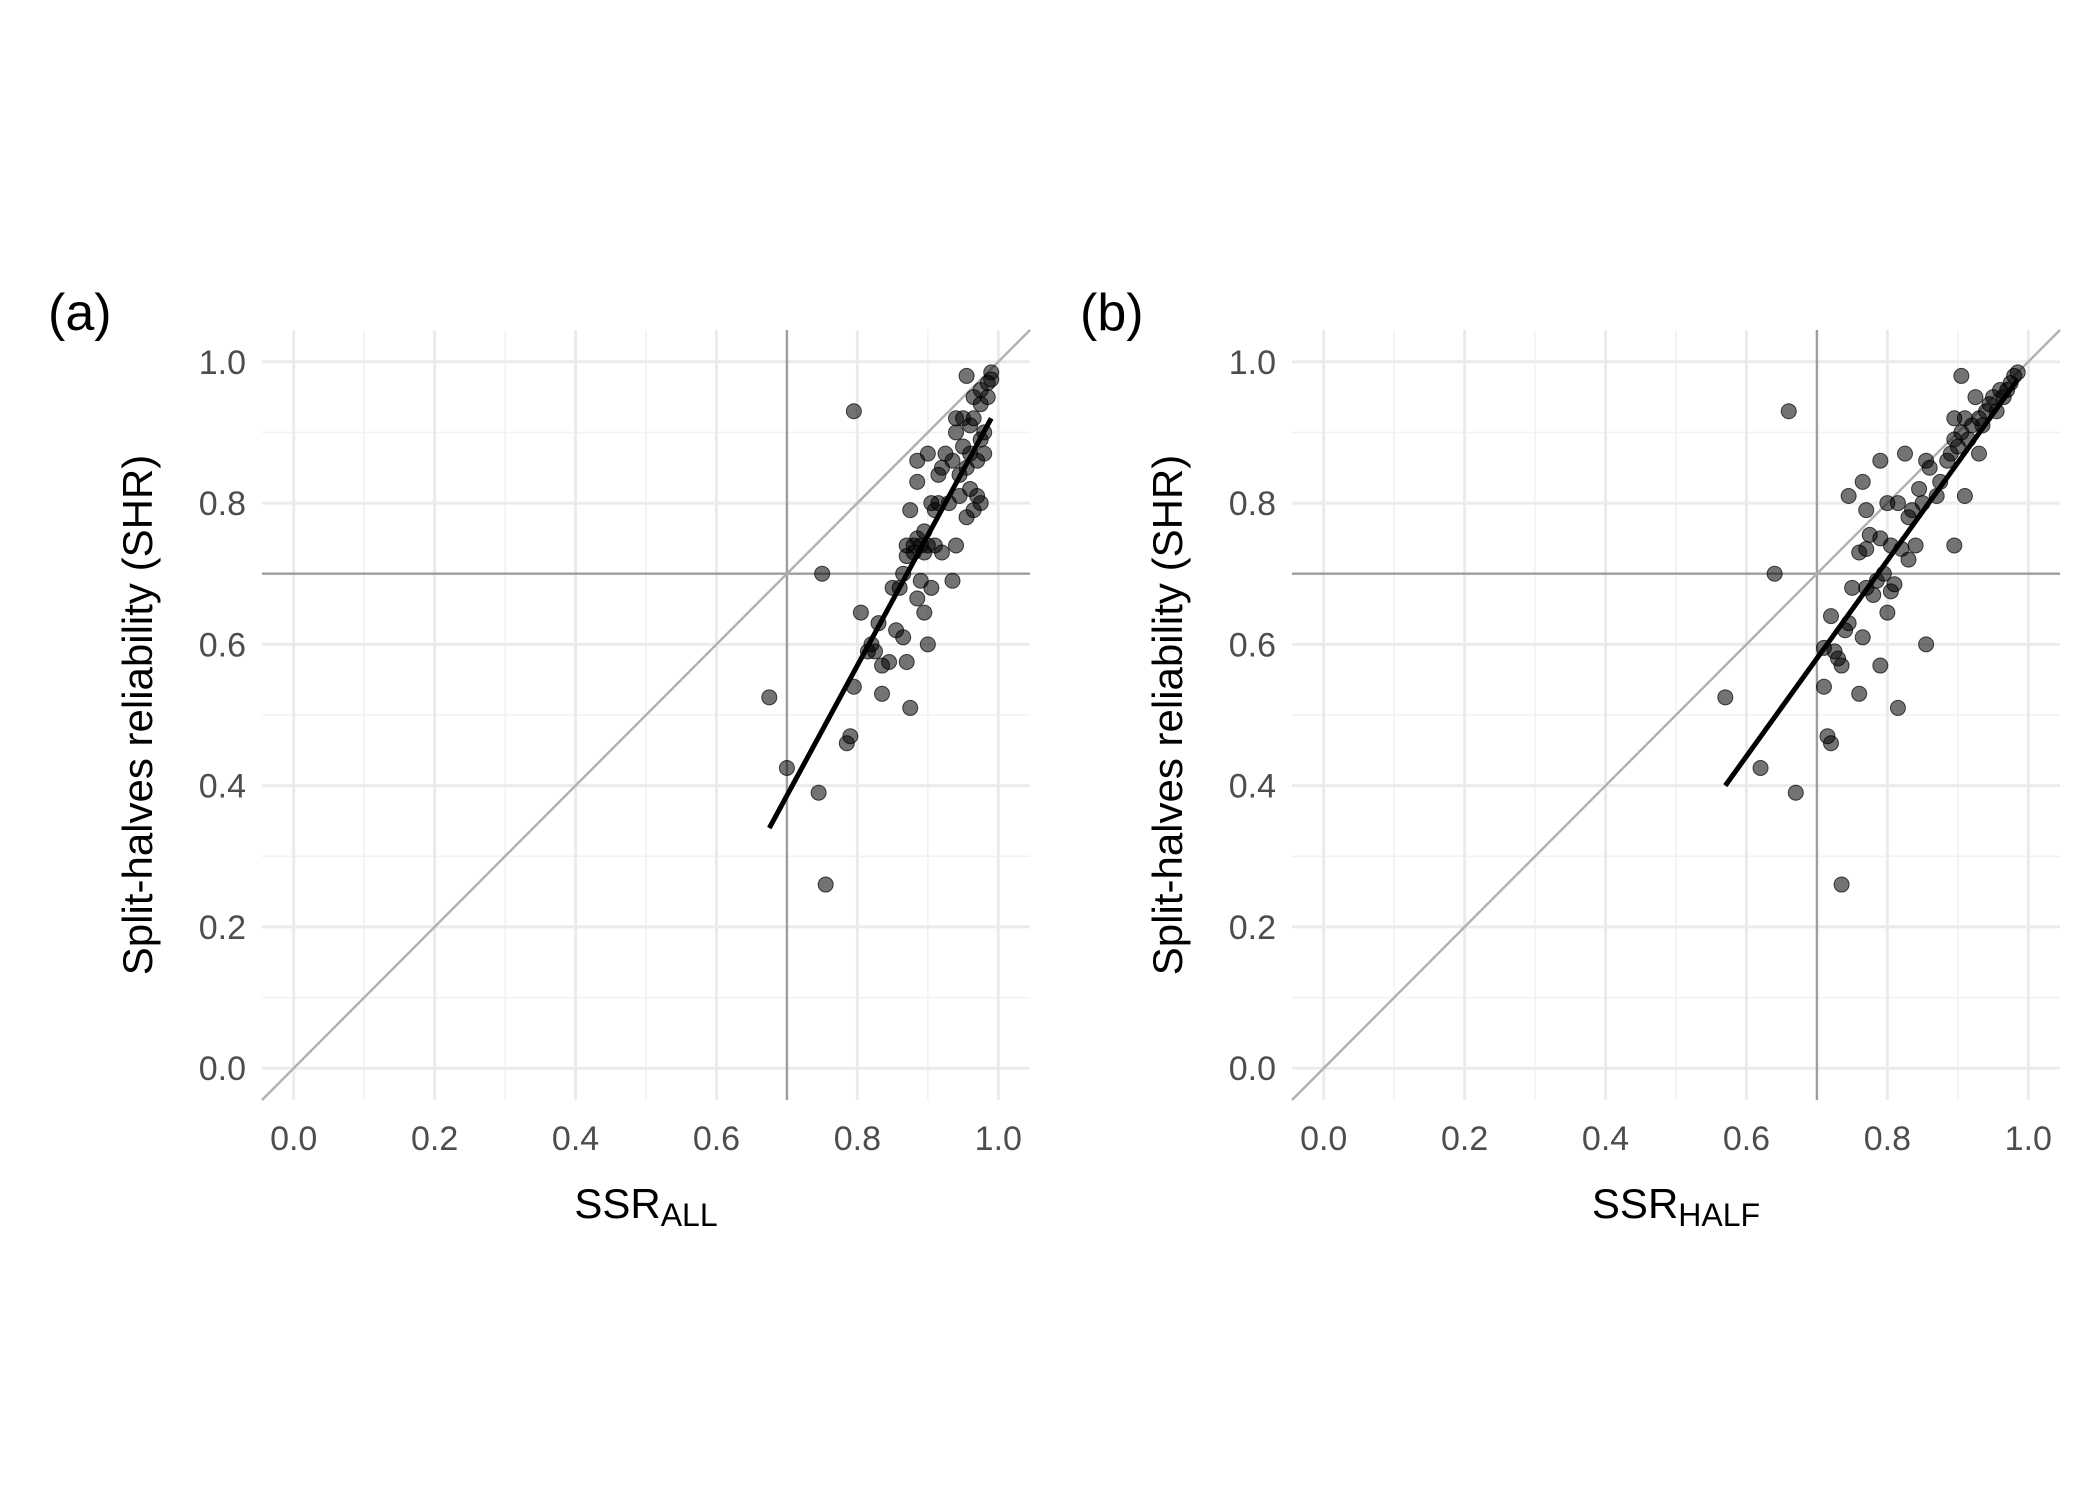 The height and width of the screenshot is (1500, 2100). What do you see at coordinates (1112, 313) in the screenshot?
I see `panel-label: (b)` at bounding box center [1112, 313].